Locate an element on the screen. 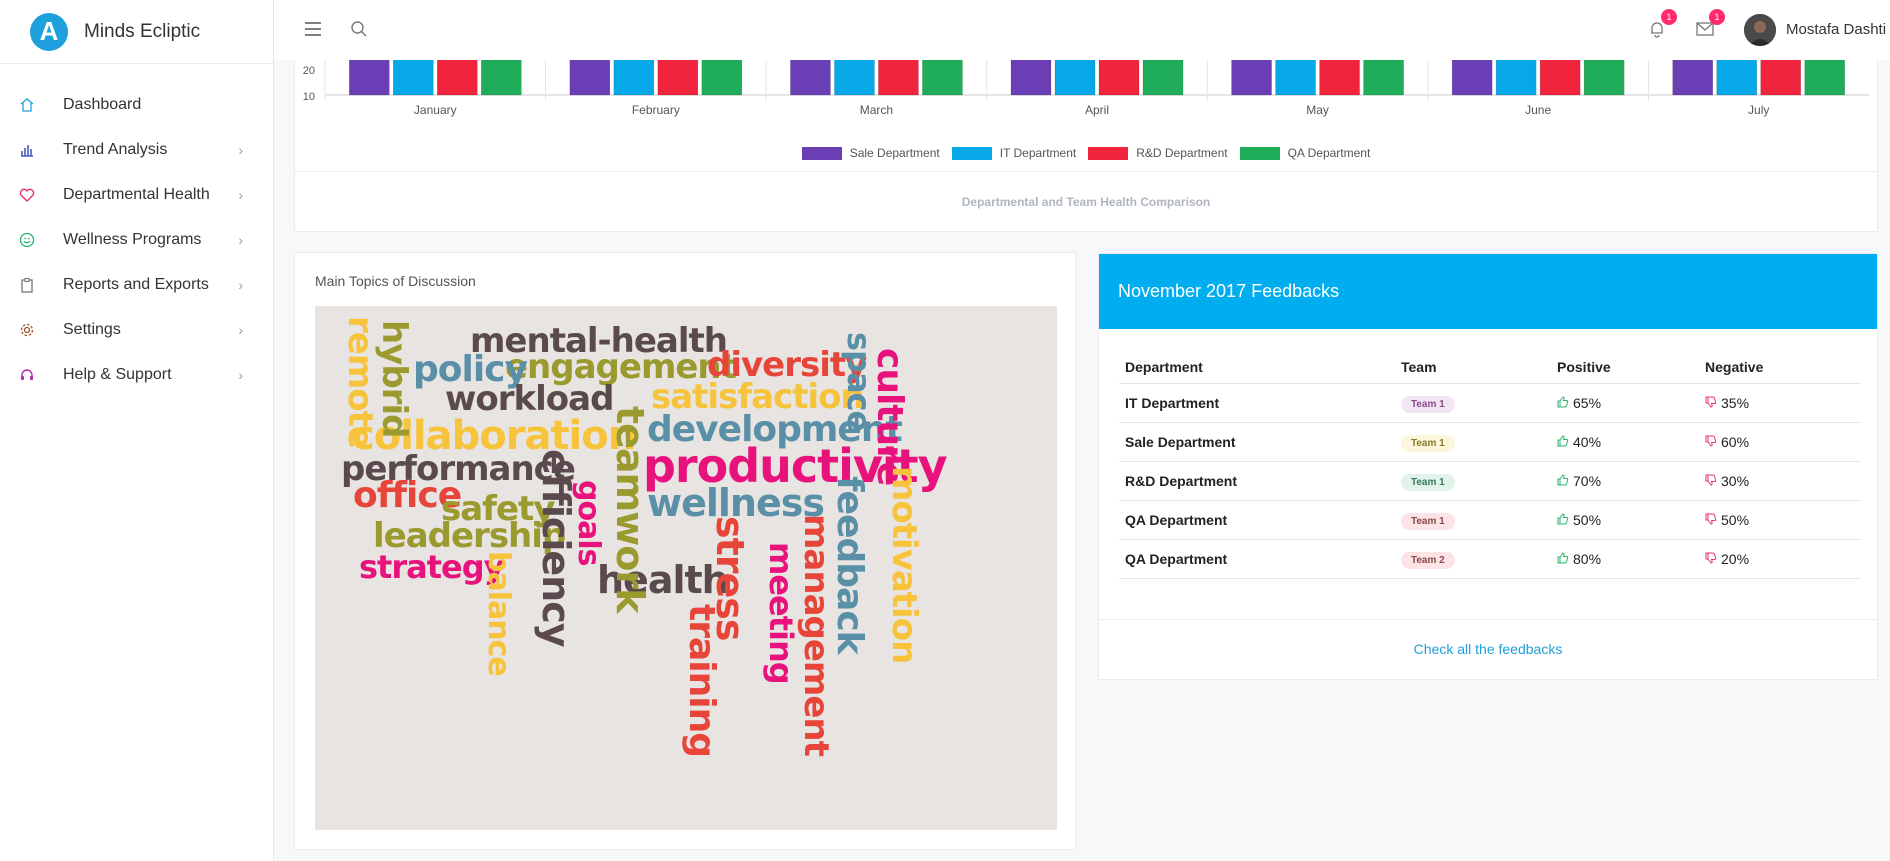 Image resolution: width=1890 pixels, height=861 pixels. legend-item: Sale Department is located at coordinates (870, 153).